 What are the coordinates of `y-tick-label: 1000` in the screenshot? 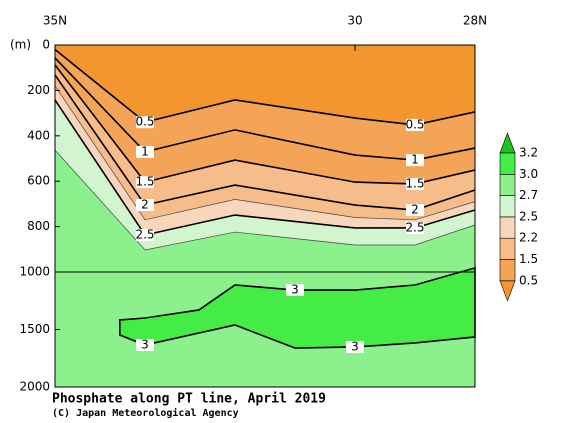 It's located at (34, 272).